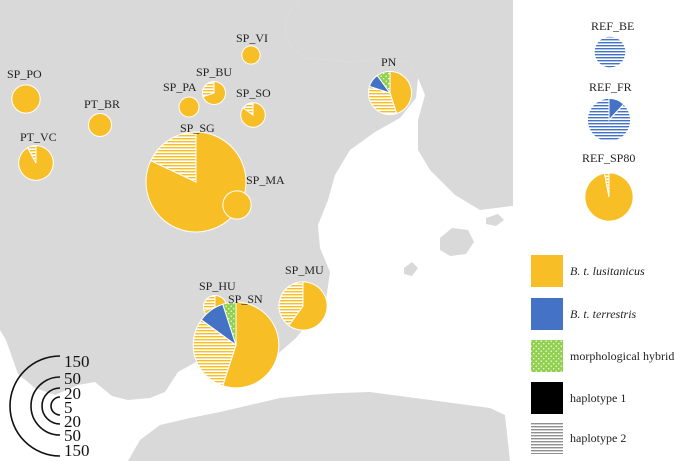  I want to click on pie-pt-vc-hap2-lusitanicus, so click(31, 154).